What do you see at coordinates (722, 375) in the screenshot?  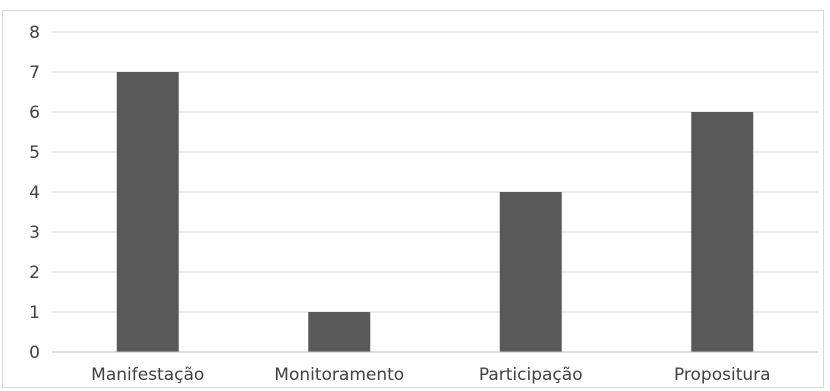 I see `category-label: Propositura` at bounding box center [722, 375].